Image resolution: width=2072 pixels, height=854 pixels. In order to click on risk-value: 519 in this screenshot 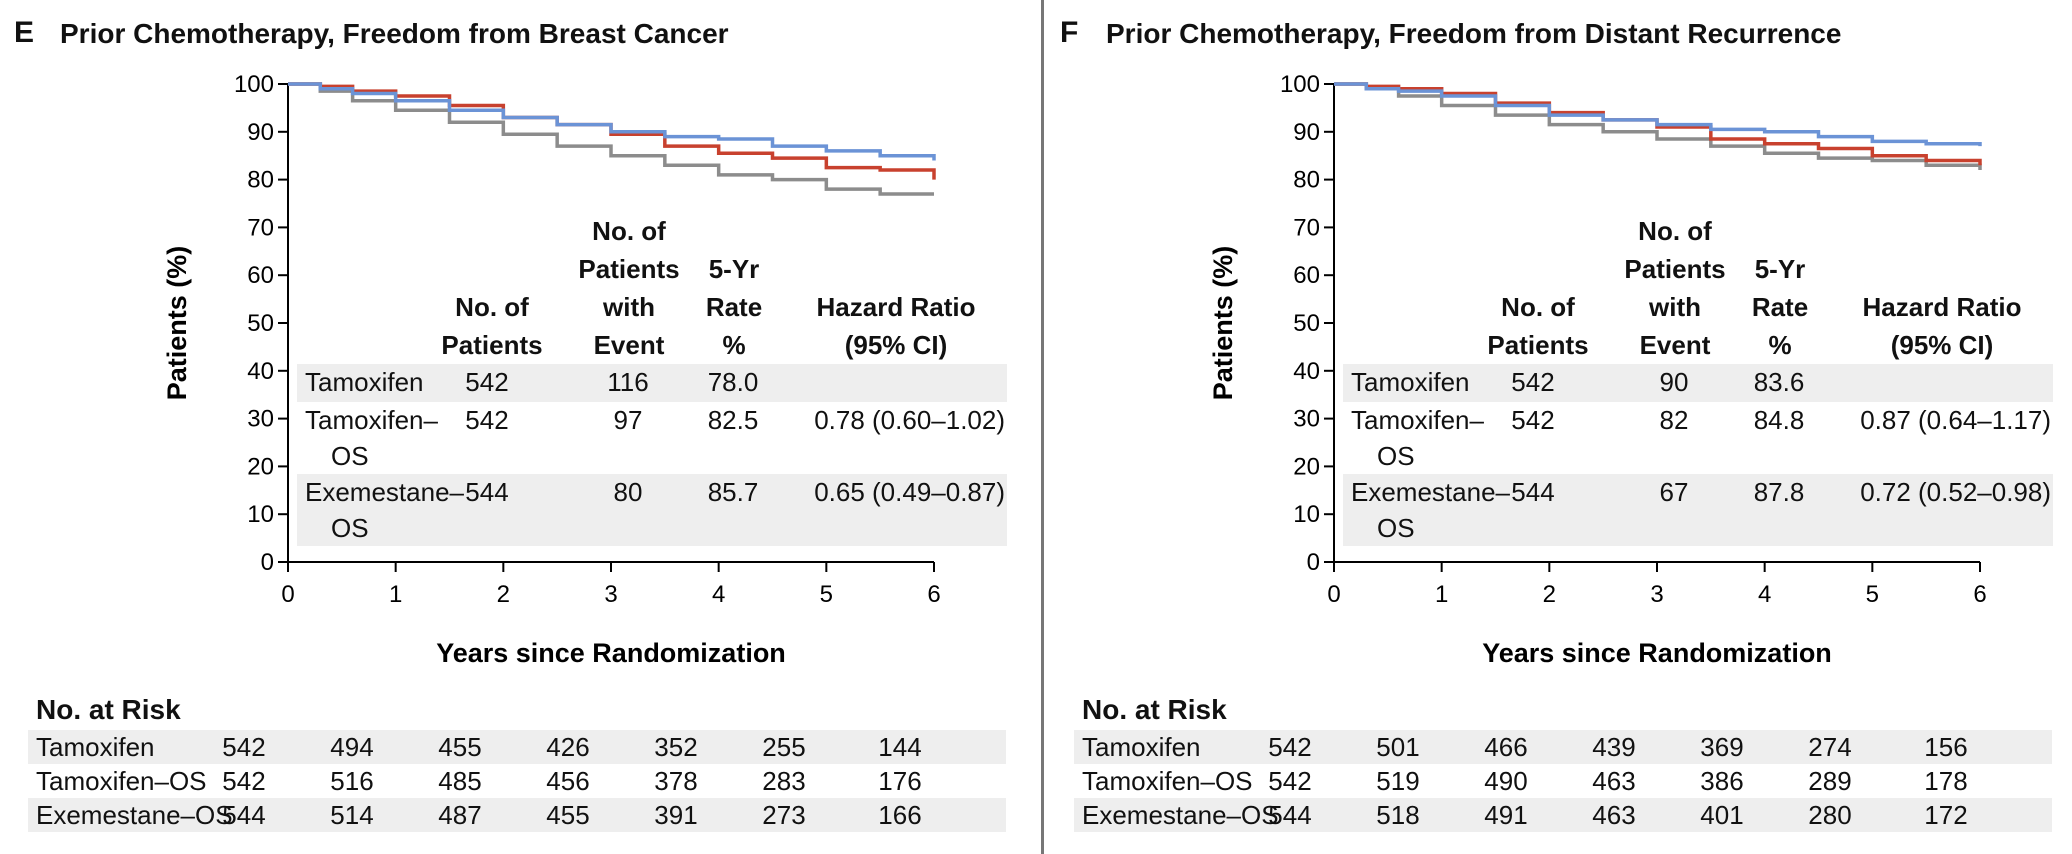, I will do `click(1398, 781)`.